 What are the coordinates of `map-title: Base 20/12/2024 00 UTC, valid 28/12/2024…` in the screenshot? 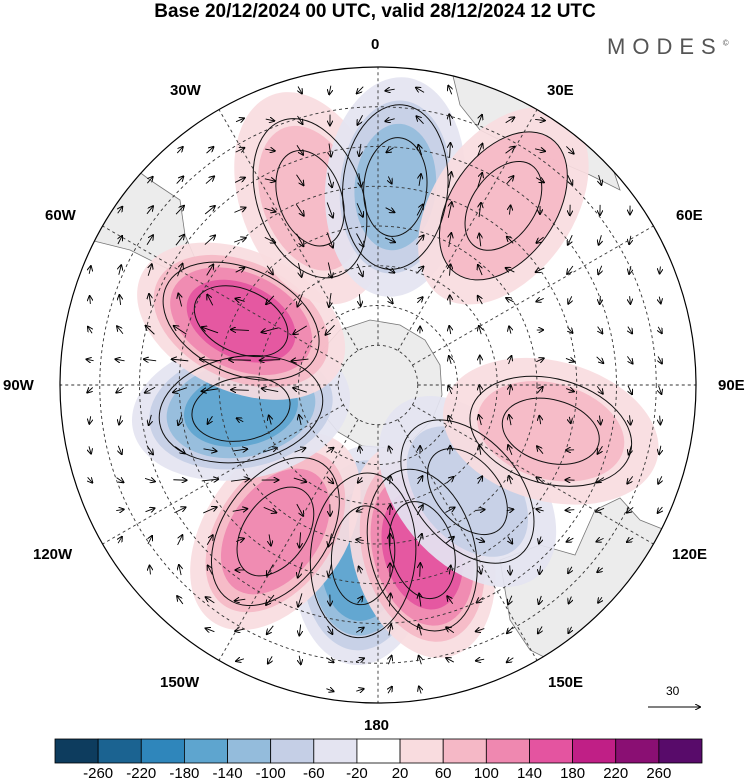 It's located at (375, 11).